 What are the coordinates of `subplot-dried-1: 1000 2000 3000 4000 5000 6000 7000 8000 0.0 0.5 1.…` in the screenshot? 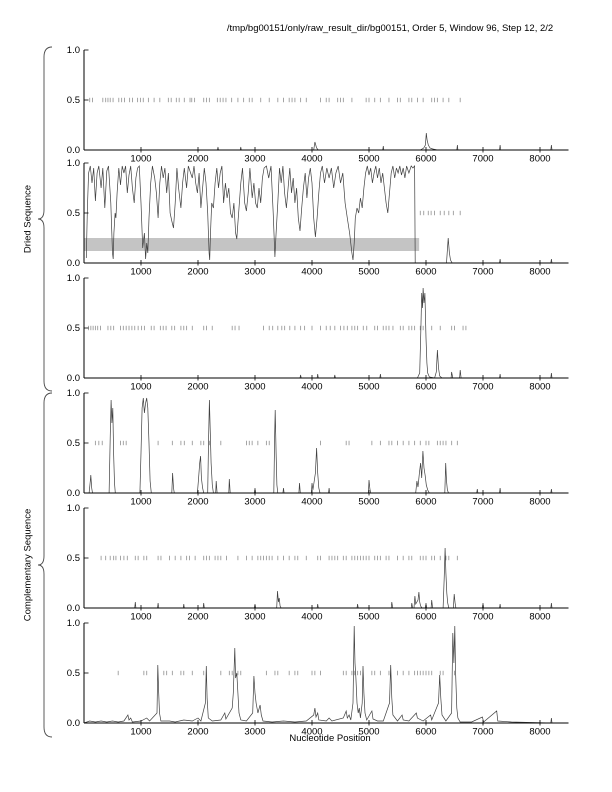 It's located at (318, 105).